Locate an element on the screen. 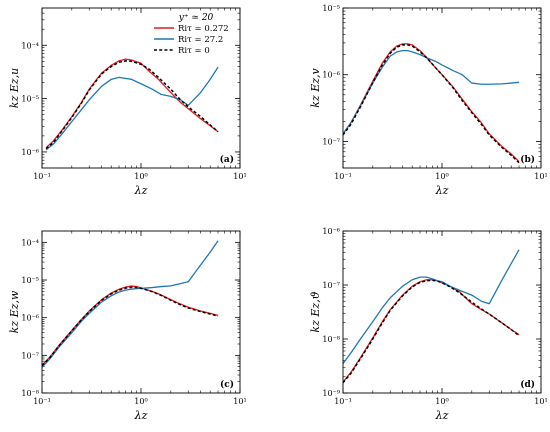 Image resolution: width=550 pixels, height=432 pixels. legend-entry-1: Riτ = 27.2 is located at coordinates (200, 40).